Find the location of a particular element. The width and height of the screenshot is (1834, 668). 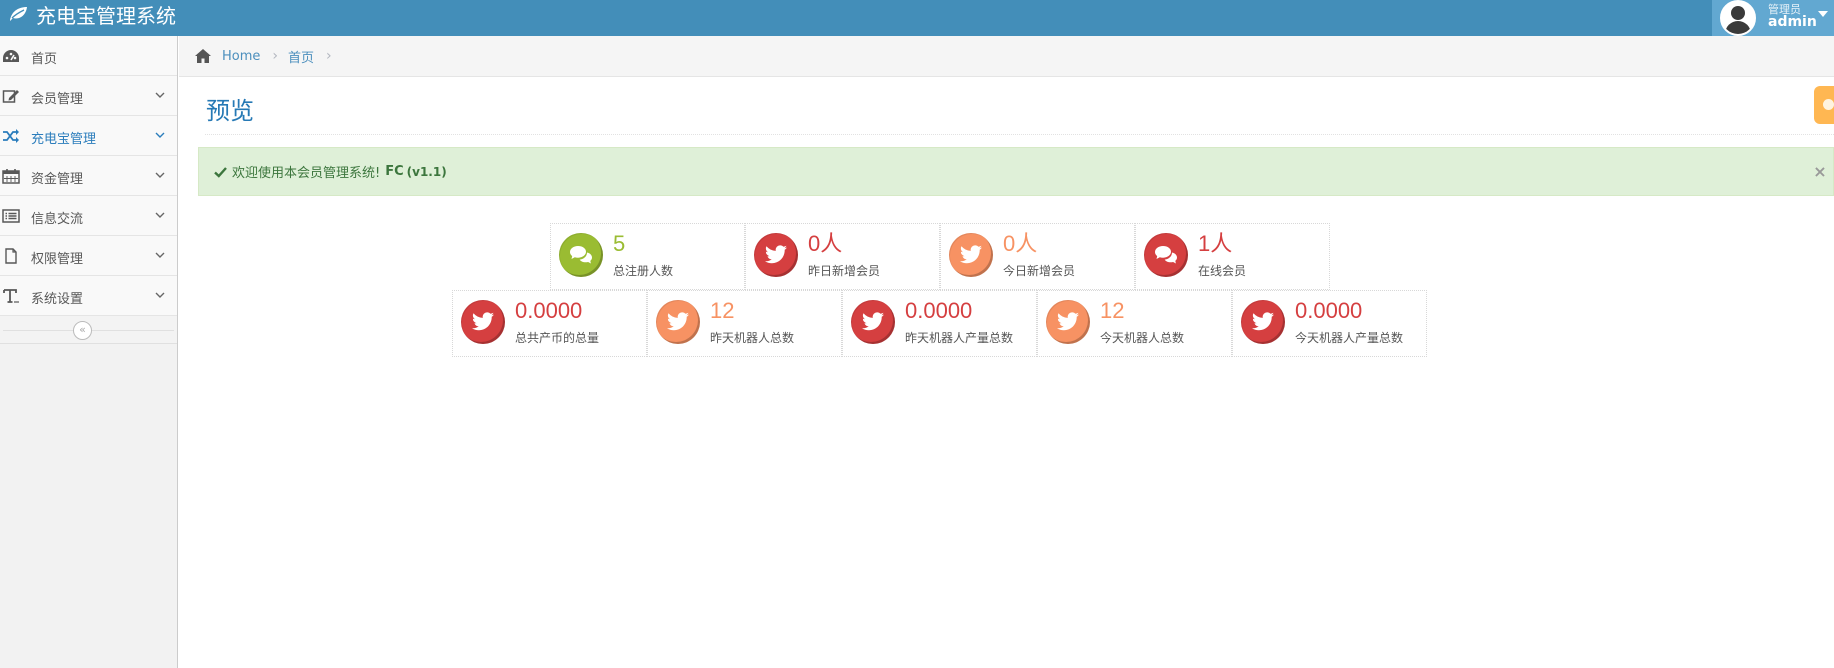

sidebar-item-label: 首页 is located at coordinates (44, 59).